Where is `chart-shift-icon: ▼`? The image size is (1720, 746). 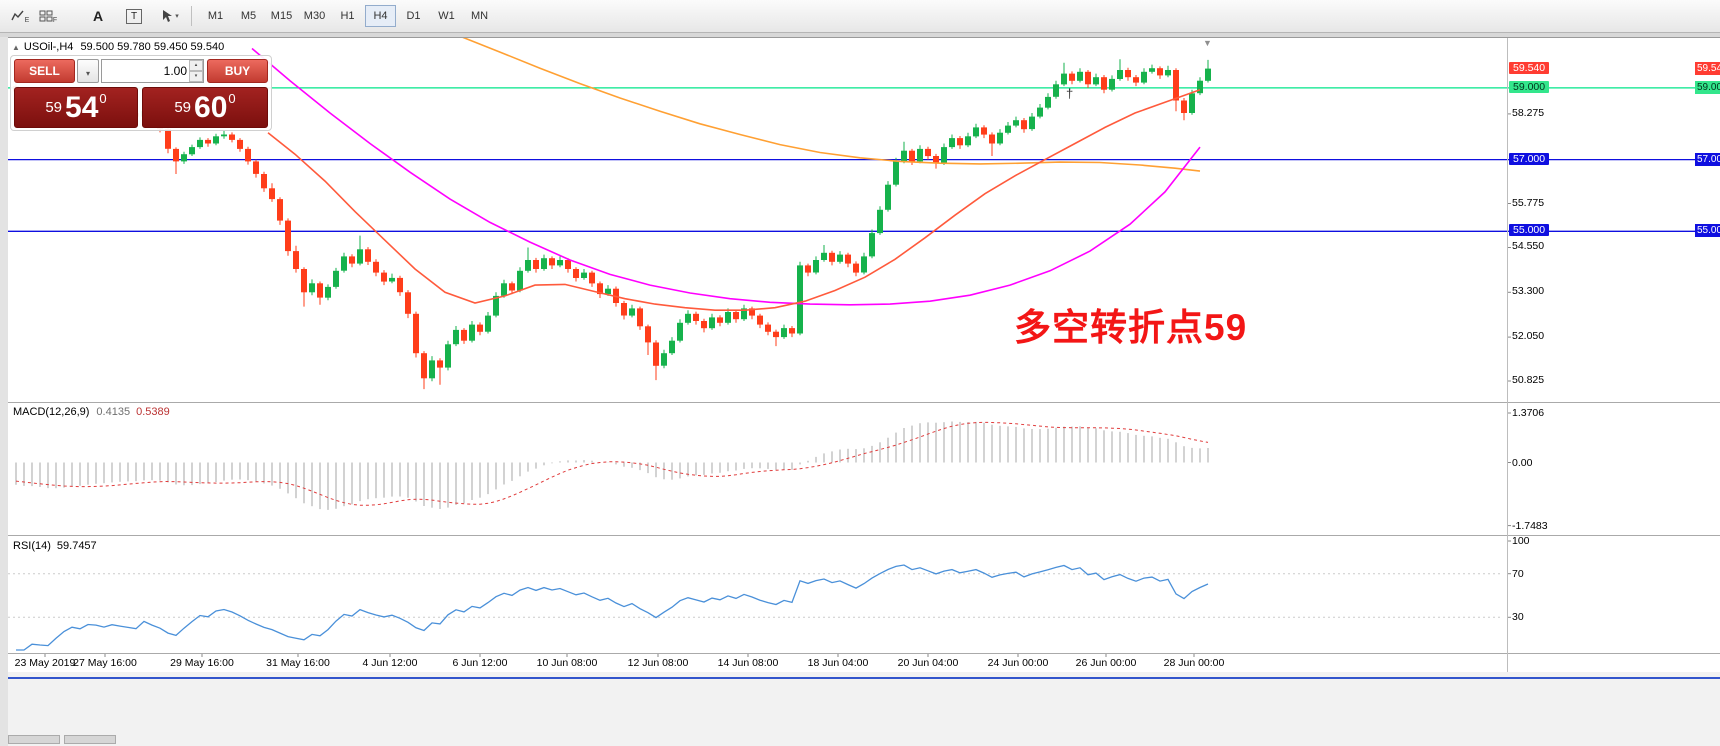
chart-shift-icon: ▼ is located at coordinates (1207, 43).